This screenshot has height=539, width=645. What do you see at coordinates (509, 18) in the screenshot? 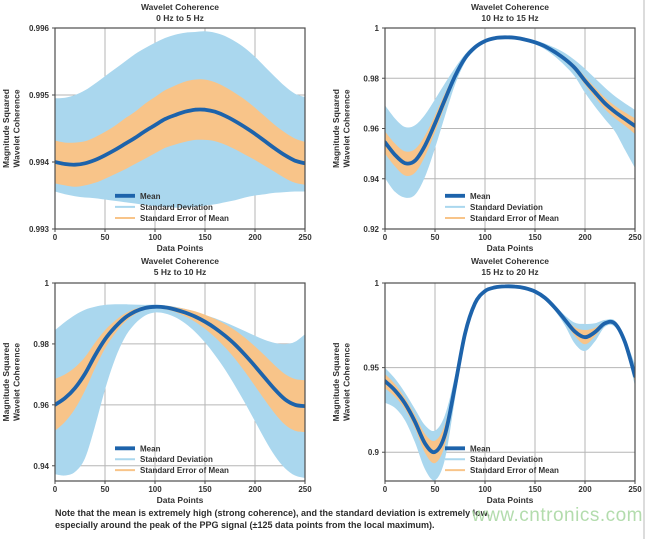
I see `svg-text: 10 Hz to 15 Hz` at bounding box center [509, 18].